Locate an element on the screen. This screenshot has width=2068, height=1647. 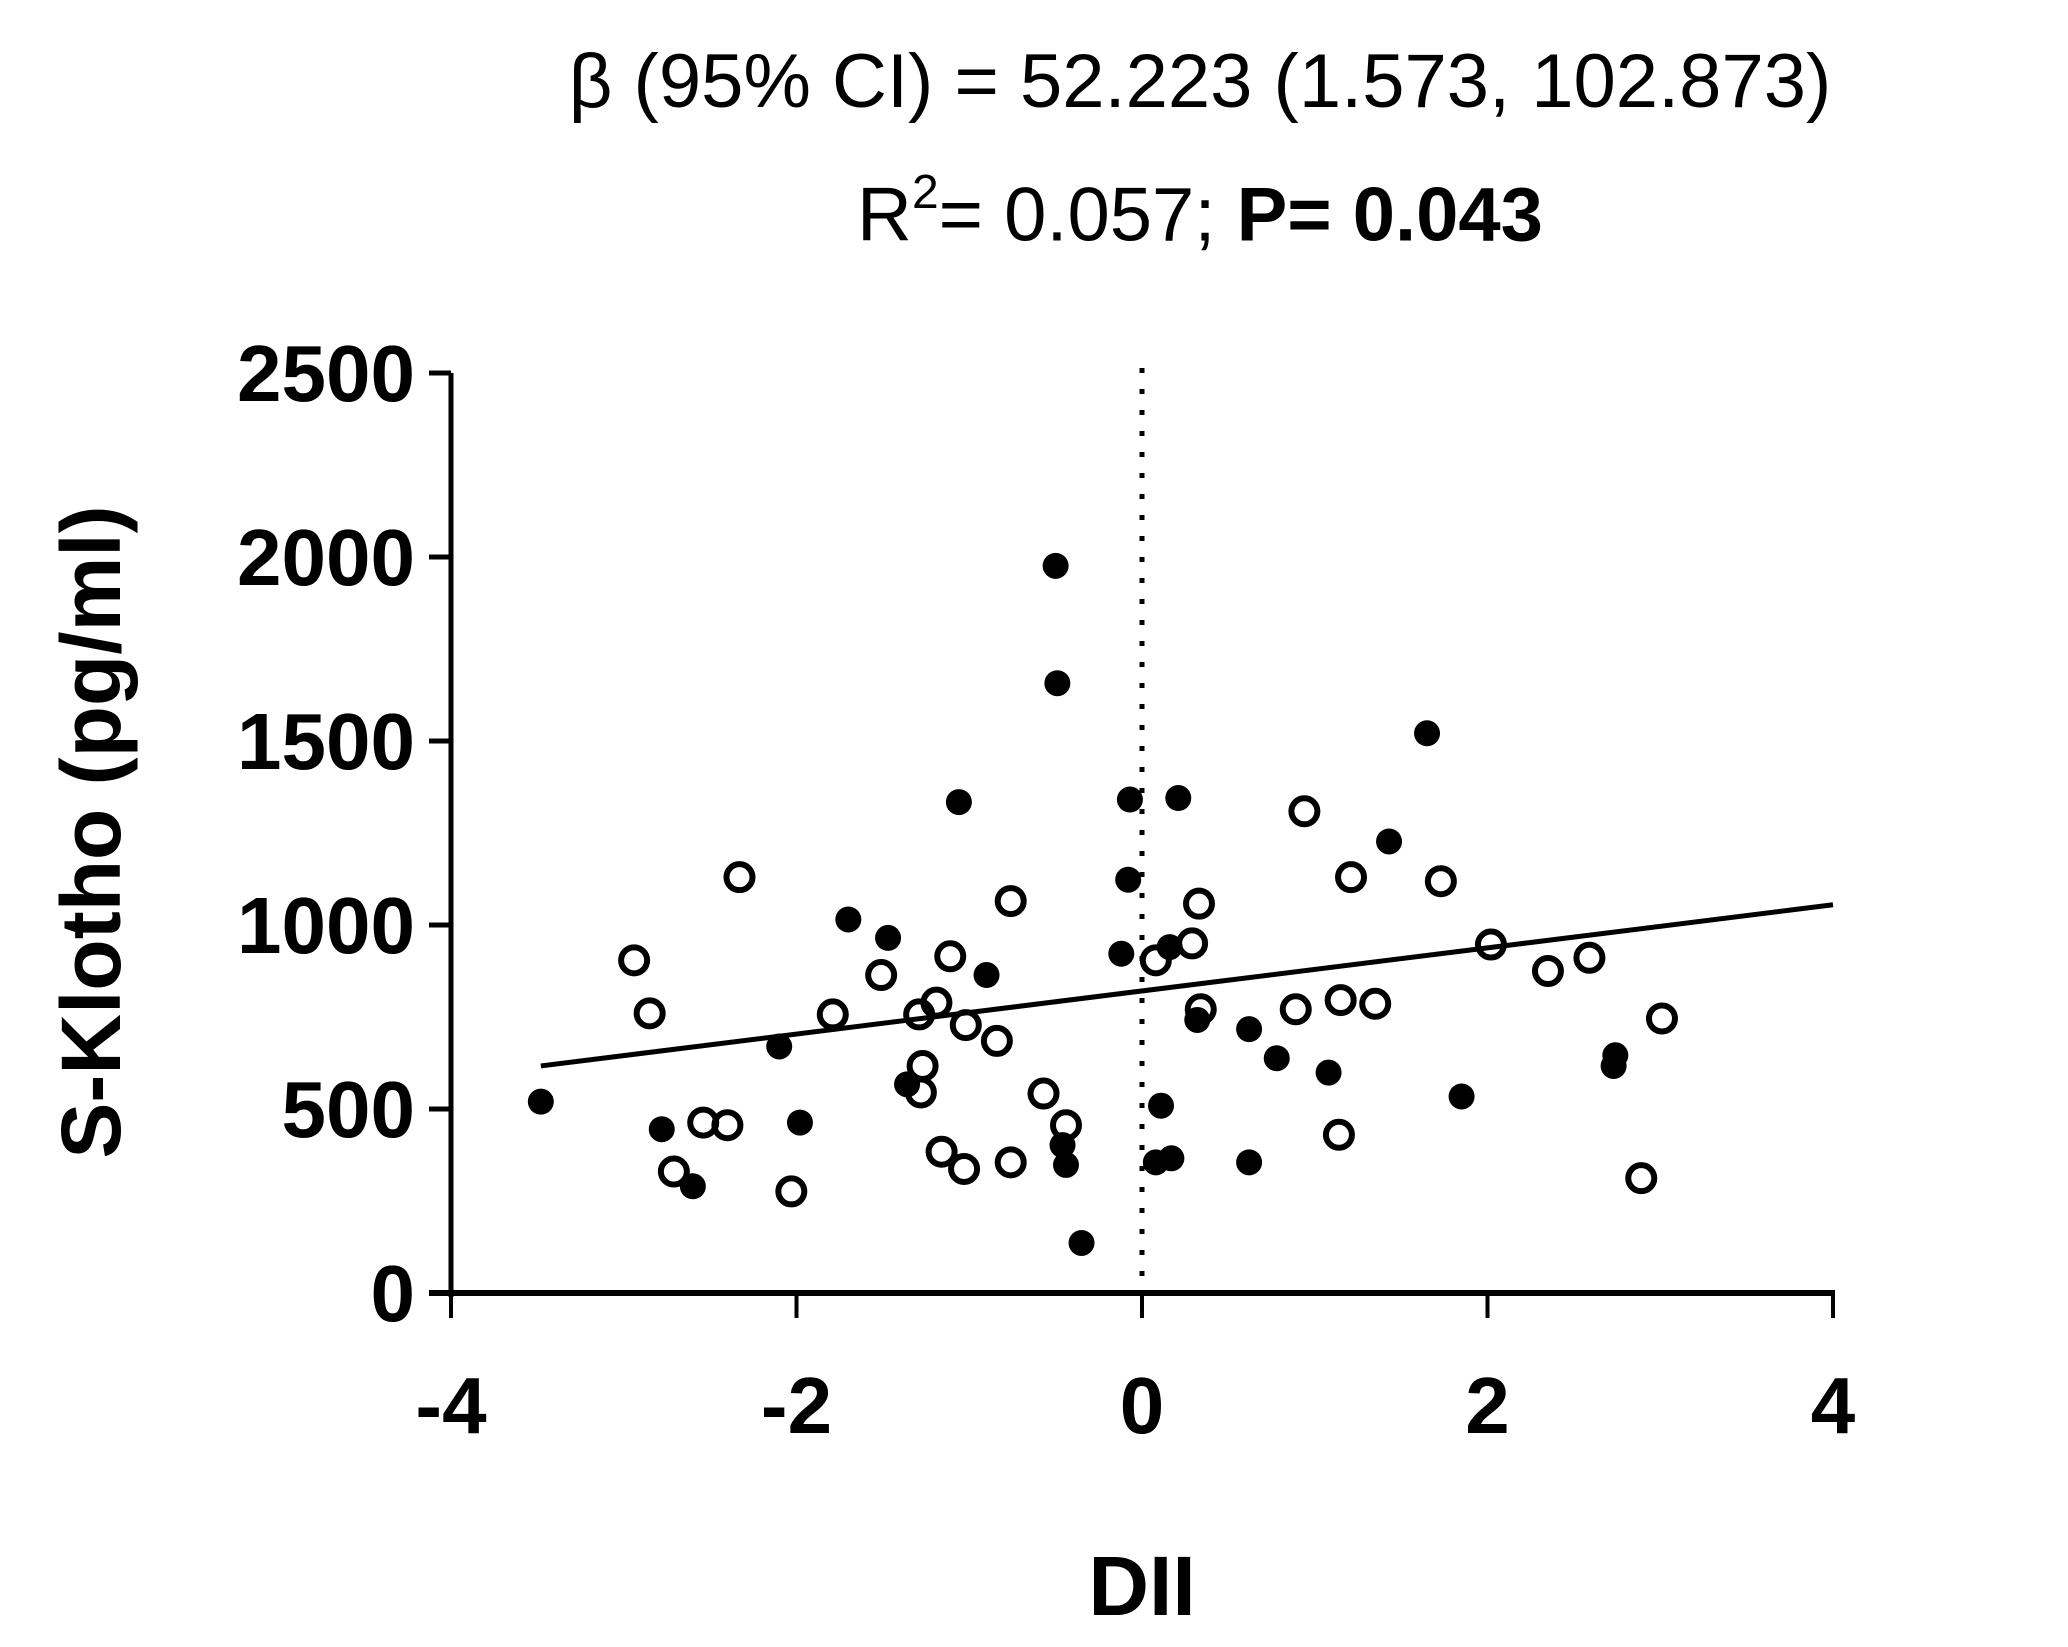
x-tick-label: 4 is located at coordinates (1833, 1405).